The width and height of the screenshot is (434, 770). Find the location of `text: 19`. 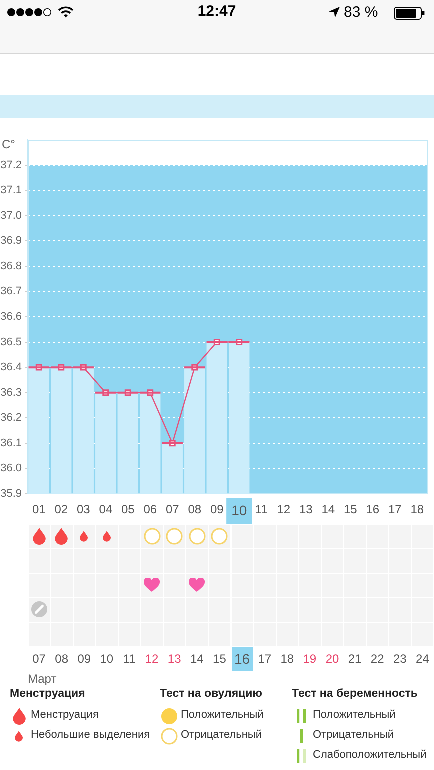

text: 19 is located at coordinates (310, 659).